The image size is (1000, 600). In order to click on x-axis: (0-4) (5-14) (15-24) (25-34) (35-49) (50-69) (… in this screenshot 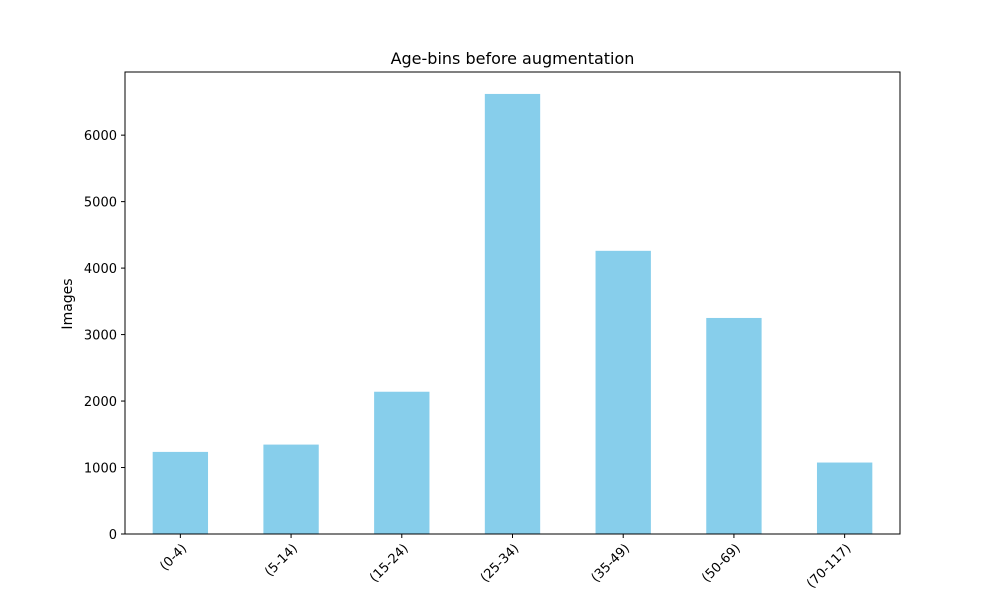, I will do `click(505, 563)`.